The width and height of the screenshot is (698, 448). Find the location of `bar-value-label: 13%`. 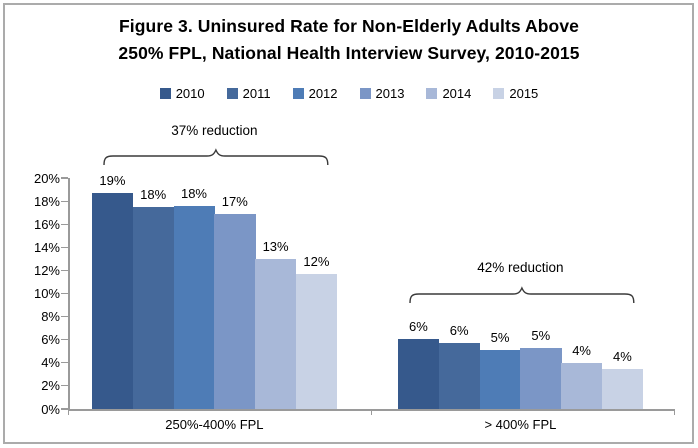

bar-value-label: 13% is located at coordinates (275, 246).